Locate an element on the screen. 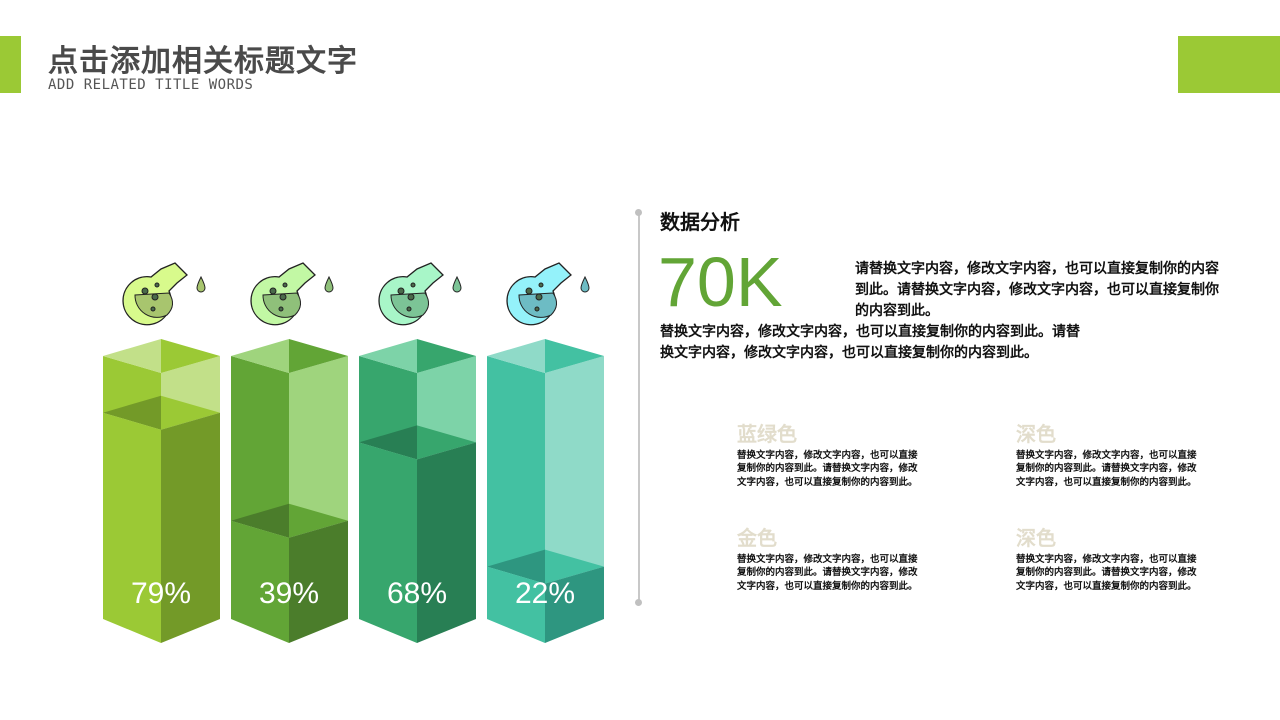 The image size is (1280, 720). divider-dot-bottom is located at coordinates (638, 602).